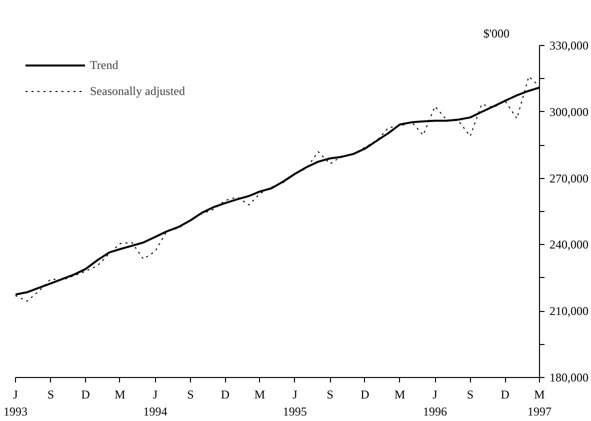 The height and width of the screenshot is (421, 591). I want to click on x-tick-label: J 1993, so click(16, 403).